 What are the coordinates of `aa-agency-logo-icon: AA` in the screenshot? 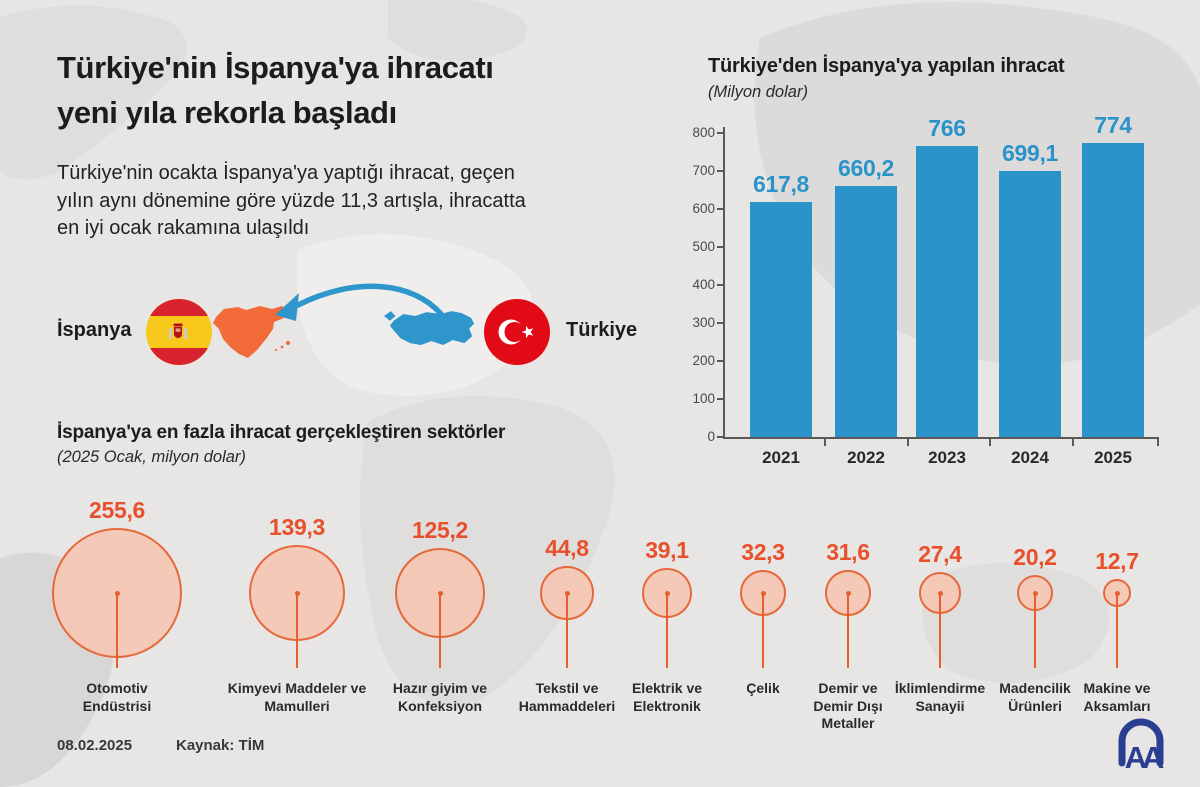 It's located at (1143, 745).